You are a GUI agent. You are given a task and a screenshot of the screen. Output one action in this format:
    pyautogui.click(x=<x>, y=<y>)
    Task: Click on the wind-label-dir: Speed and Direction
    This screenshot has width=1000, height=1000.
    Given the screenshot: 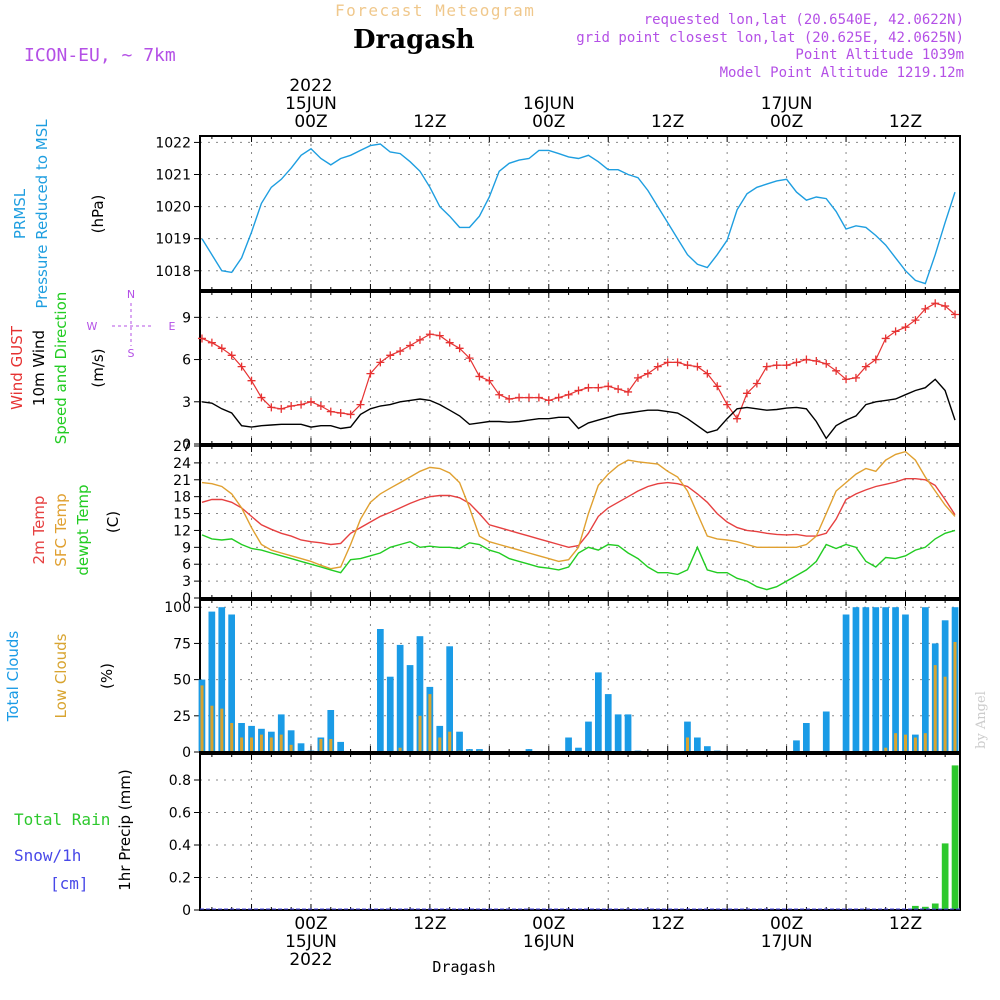 What is the action you would take?
    pyautogui.click(x=61, y=368)
    